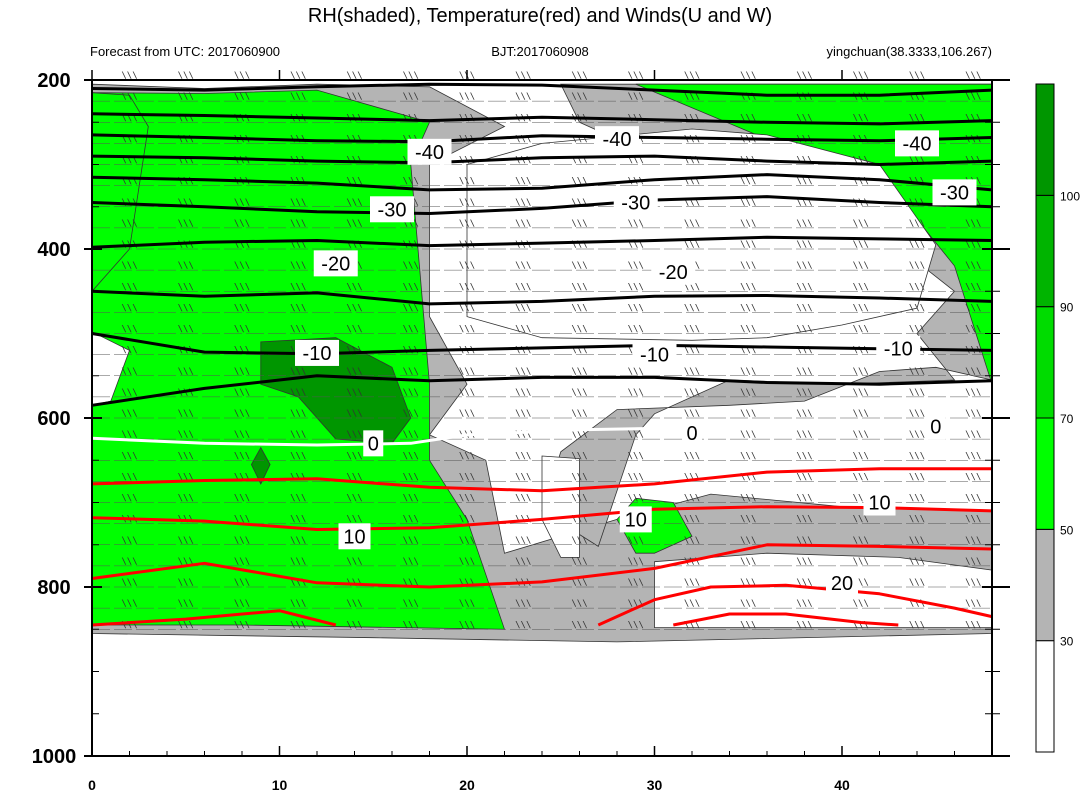  What do you see at coordinates (842, 785) in the screenshot?
I see `x-tick-label: 40` at bounding box center [842, 785].